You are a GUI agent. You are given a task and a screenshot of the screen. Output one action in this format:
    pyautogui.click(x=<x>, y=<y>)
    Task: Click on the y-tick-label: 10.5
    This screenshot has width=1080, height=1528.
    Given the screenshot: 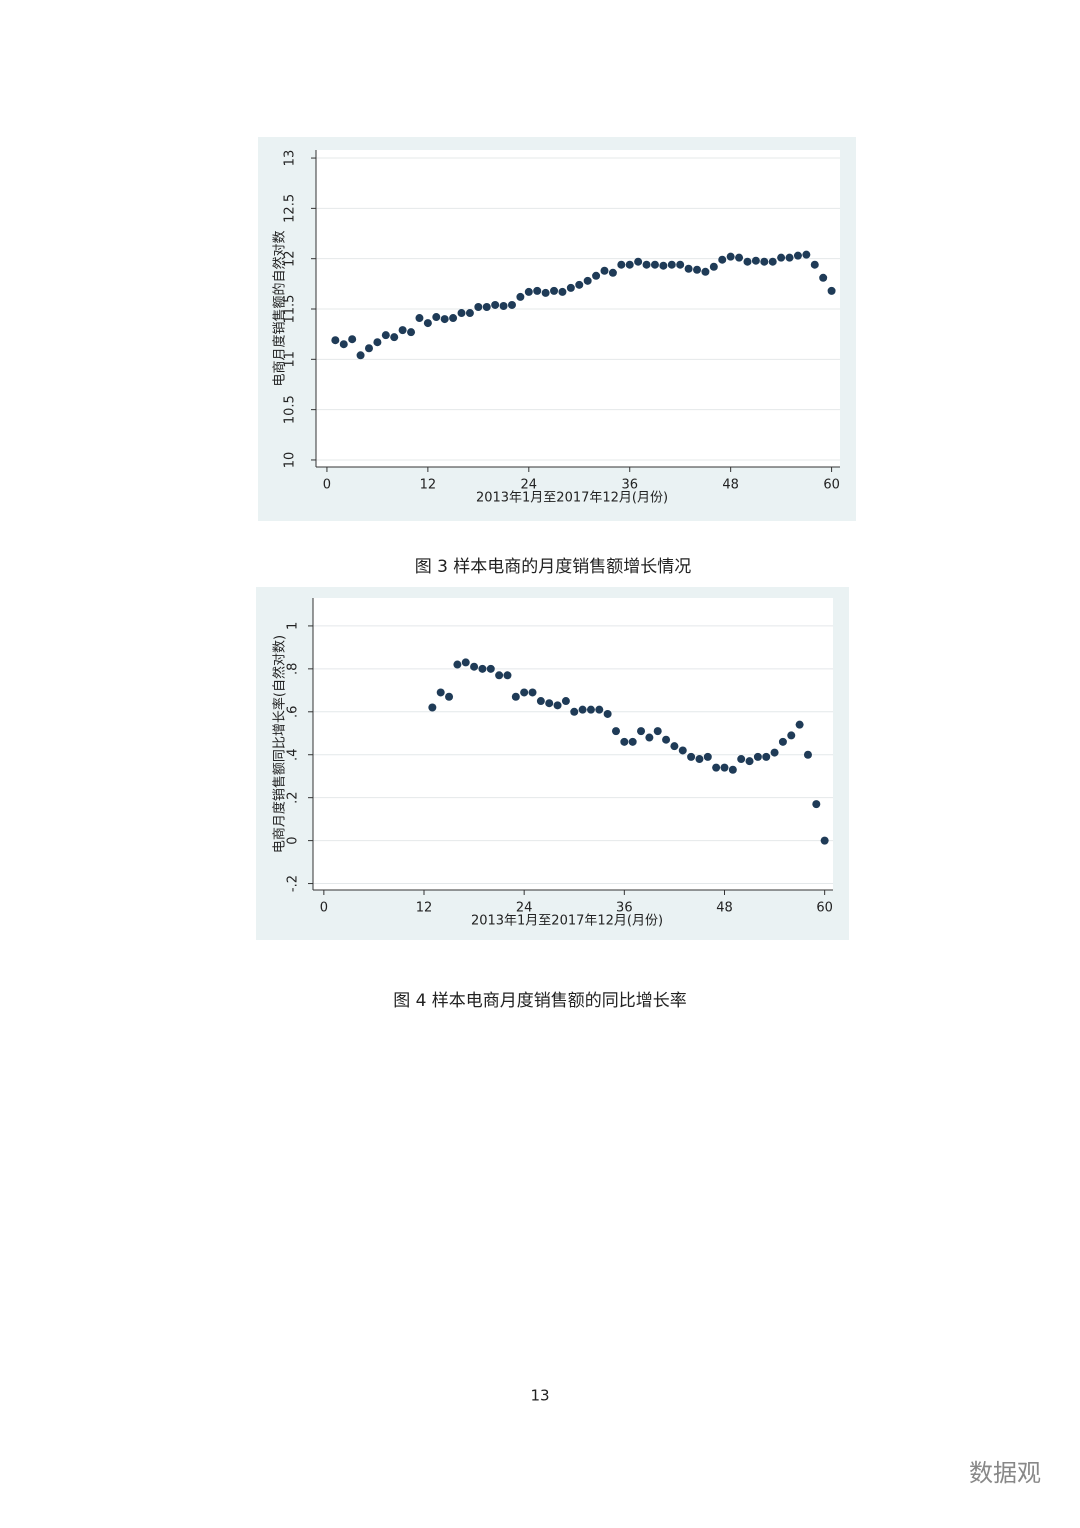 What is the action you would take?
    pyautogui.click(x=290, y=409)
    